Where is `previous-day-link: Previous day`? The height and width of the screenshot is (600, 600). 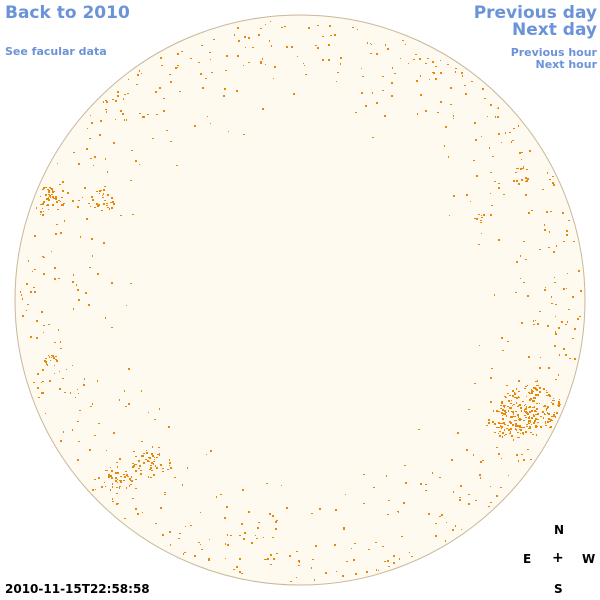
previous-day-link: Previous day is located at coordinates (535, 13).